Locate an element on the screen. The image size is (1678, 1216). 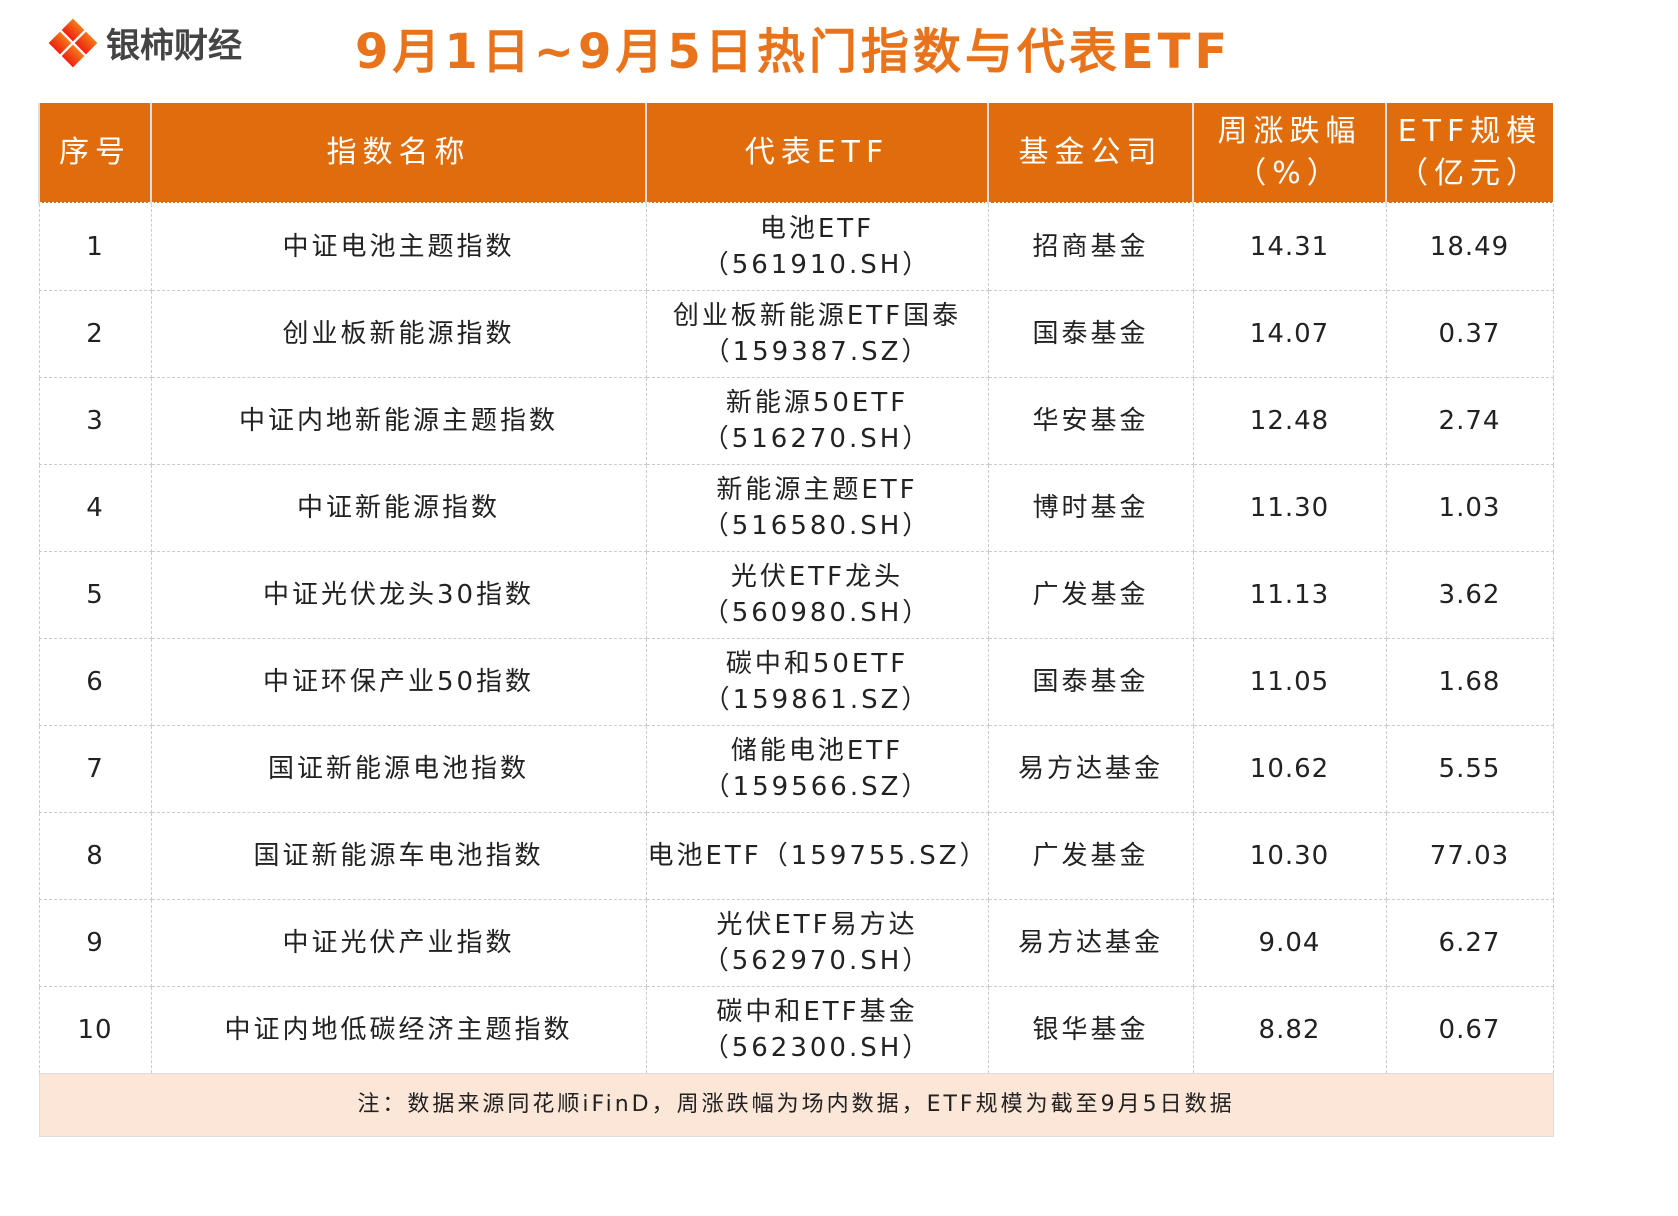
table-cell: 6 is located at coordinates (95, 682).